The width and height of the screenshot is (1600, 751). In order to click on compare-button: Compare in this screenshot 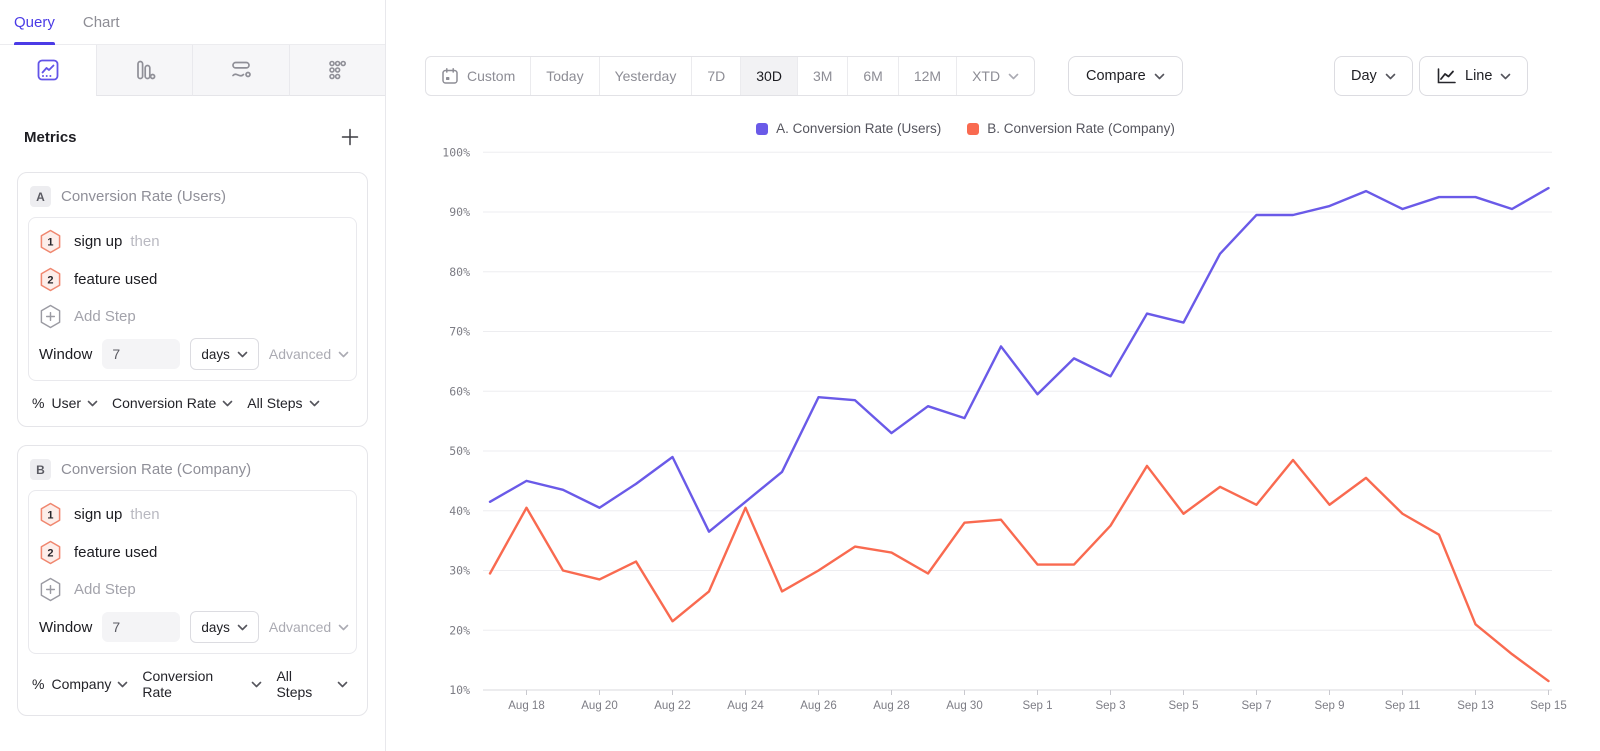, I will do `click(1125, 76)`.